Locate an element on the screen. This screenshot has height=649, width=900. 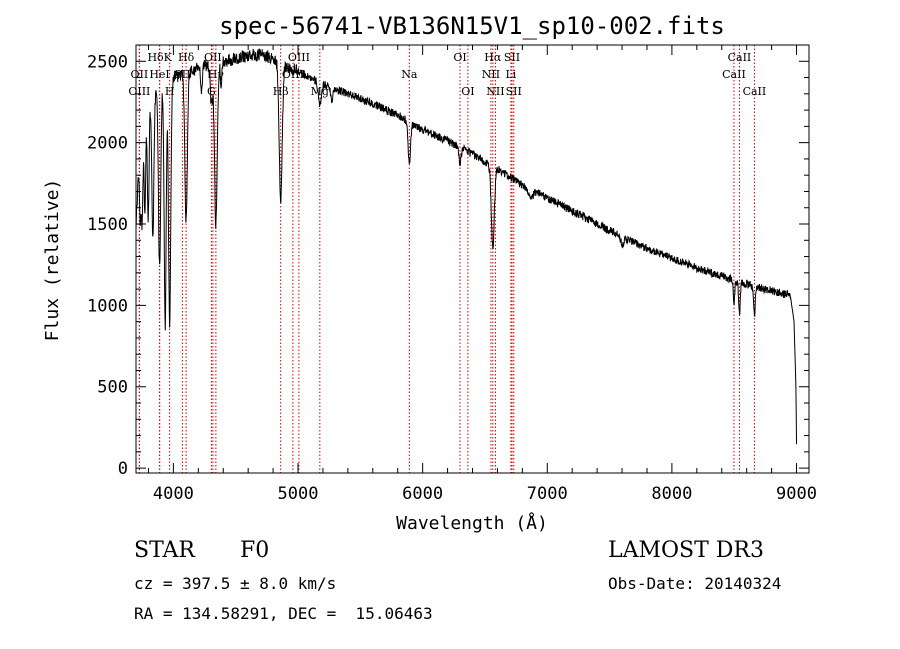
chart-title: spec-56741-VB136N15V1_sp10-002.fits is located at coordinates (472, 26).